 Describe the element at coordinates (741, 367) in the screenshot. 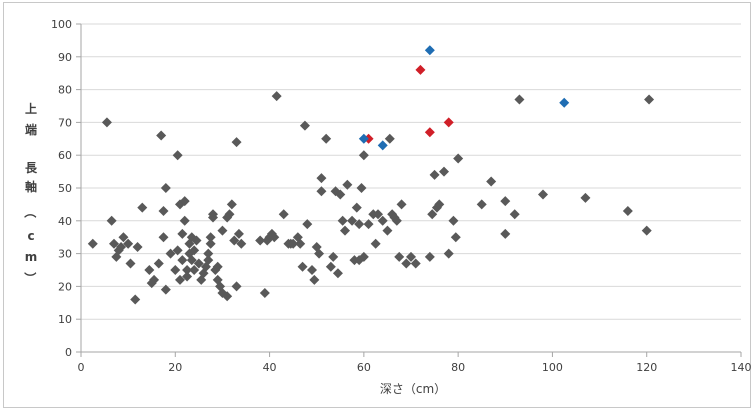

I see `x-tick-label: 140` at that location.